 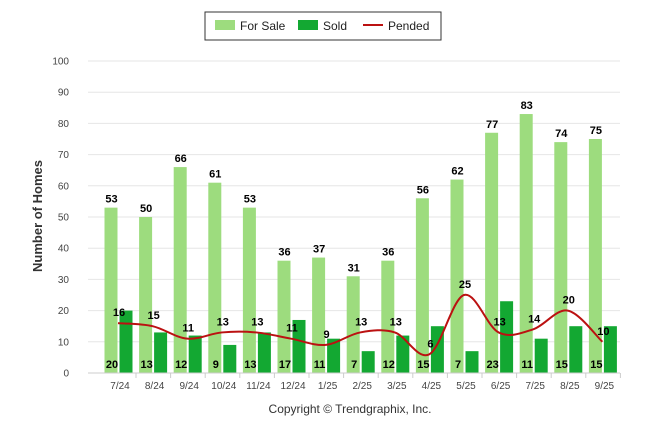 I want to click on legend-swatch-for-sale, so click(x=225, y=25).